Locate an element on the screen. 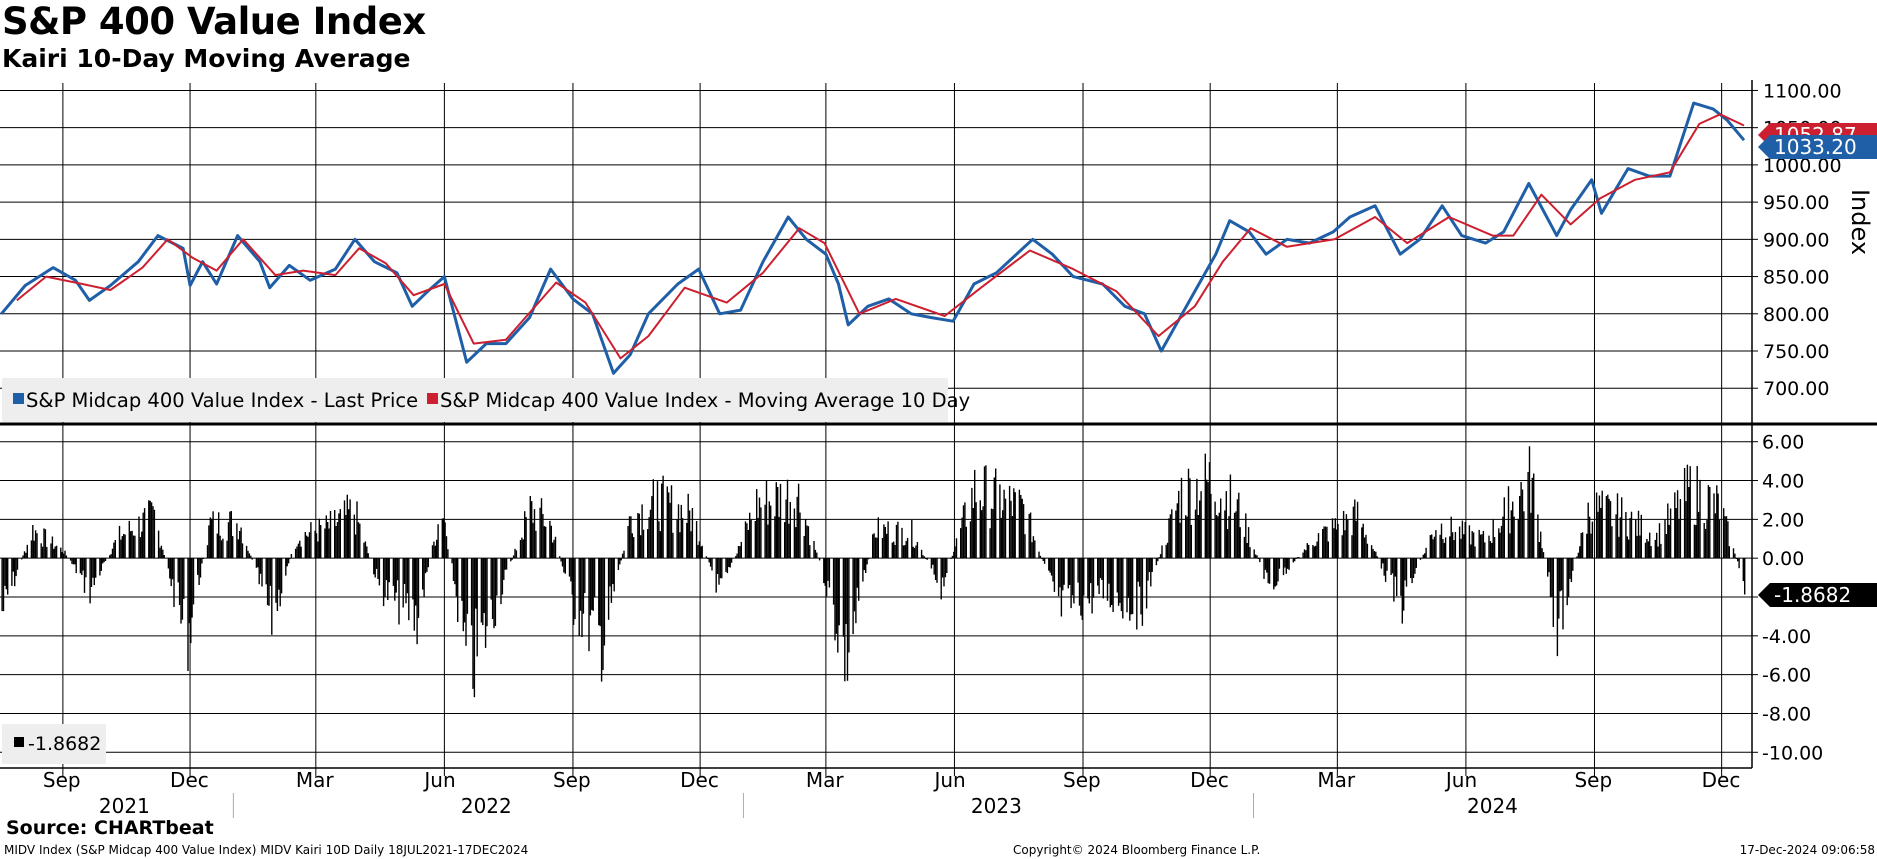  legend-label-price: S&P Midcap 400 Value Index - Last Price is located at coordinates (222, 400).